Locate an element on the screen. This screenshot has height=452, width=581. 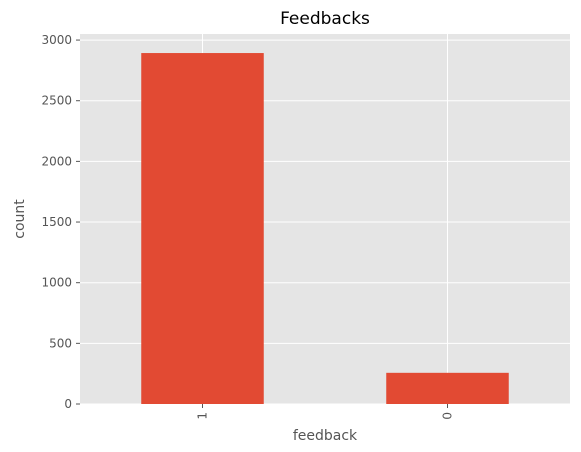
y-tick-label: 500 is located at coordinates (60, 343).